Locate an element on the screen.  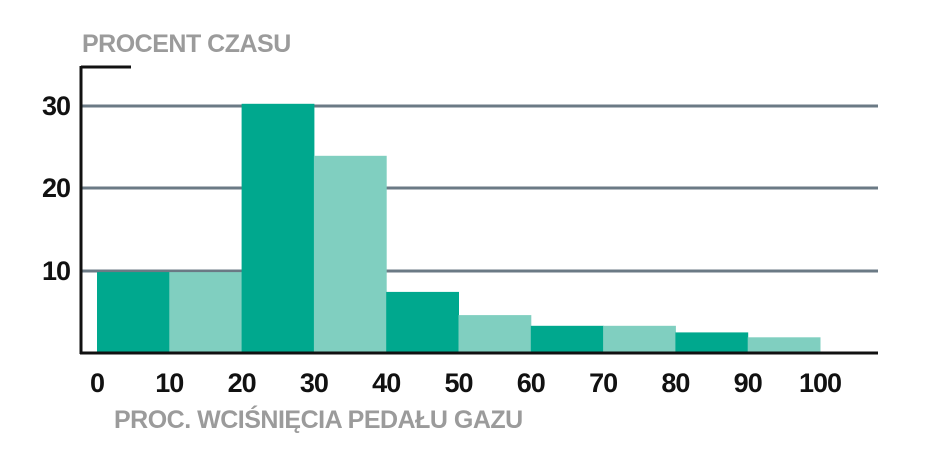
x-tick-label: 100 is located at coordinates (820, 383).